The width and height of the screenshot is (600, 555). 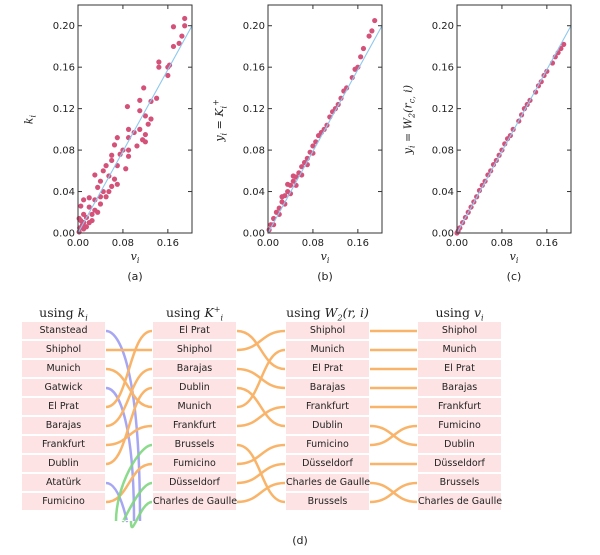 What do you see at coordinates (514, 276) in the screenshot?
I see `caption-c: (c)` at bounding box center [514, 276].